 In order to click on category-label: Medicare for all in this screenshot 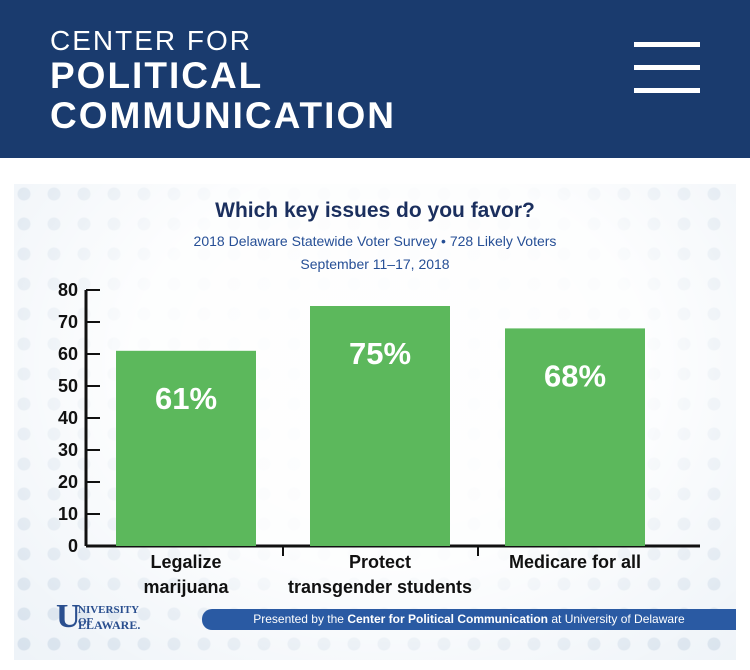, I will do `click(575, 562)`.